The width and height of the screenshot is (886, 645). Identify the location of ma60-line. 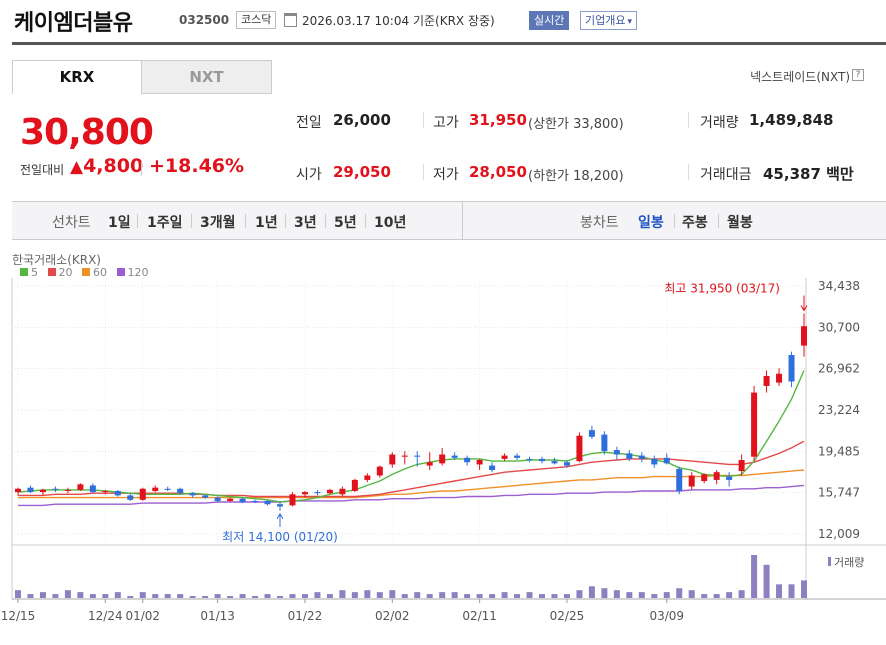
(411, 484).